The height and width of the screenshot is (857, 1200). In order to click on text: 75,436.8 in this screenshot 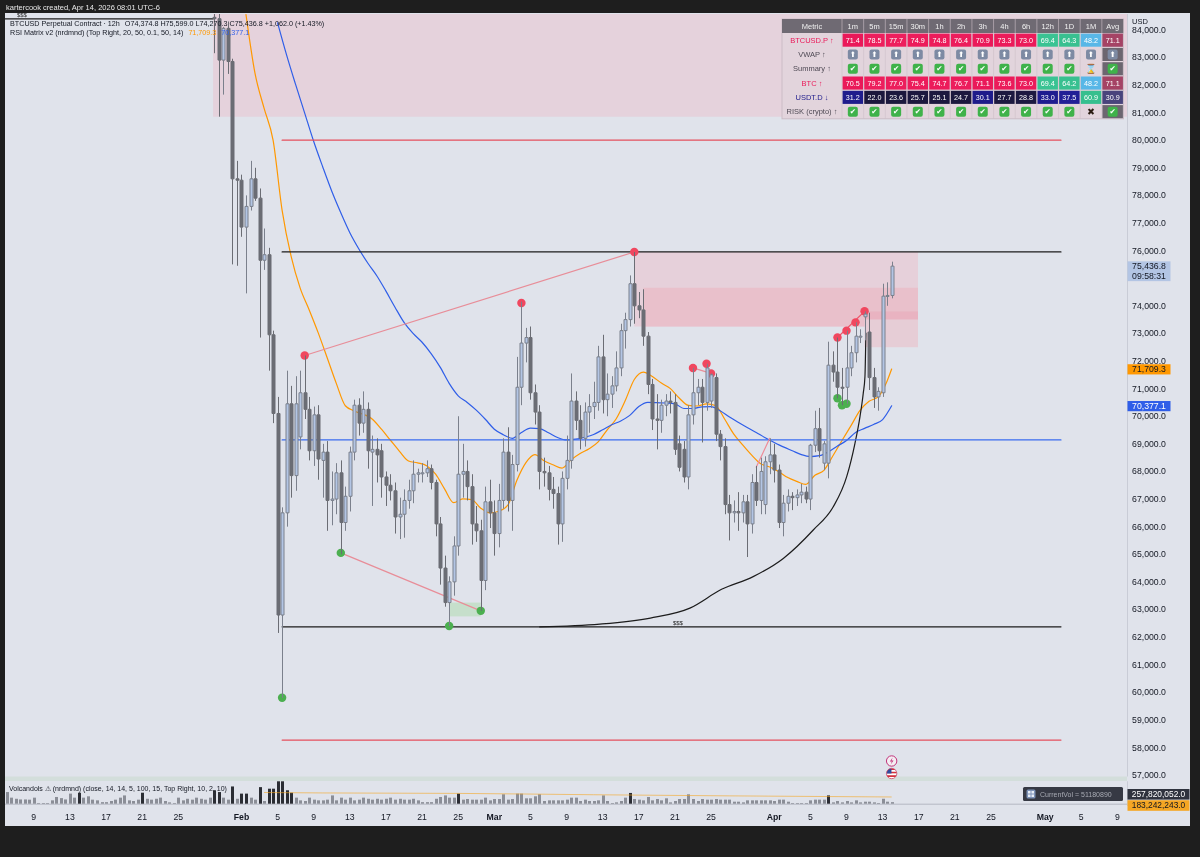, I will do `click(1149, 266)`.